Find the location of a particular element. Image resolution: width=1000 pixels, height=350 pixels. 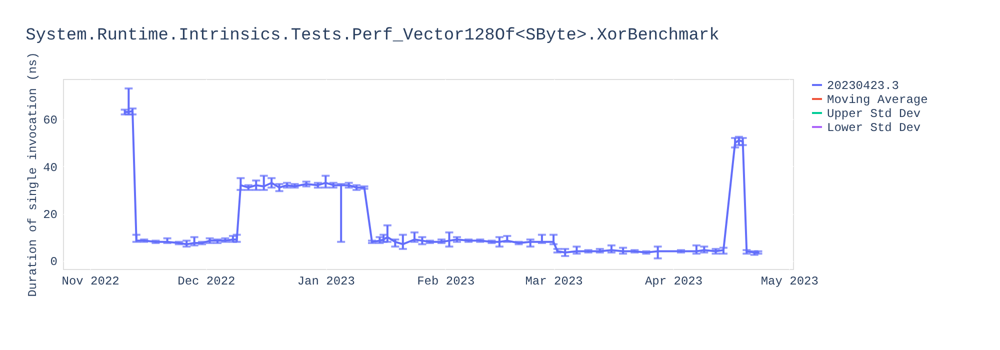

x-tick-label: Apr 2023 is located at coordinates (673, 281).